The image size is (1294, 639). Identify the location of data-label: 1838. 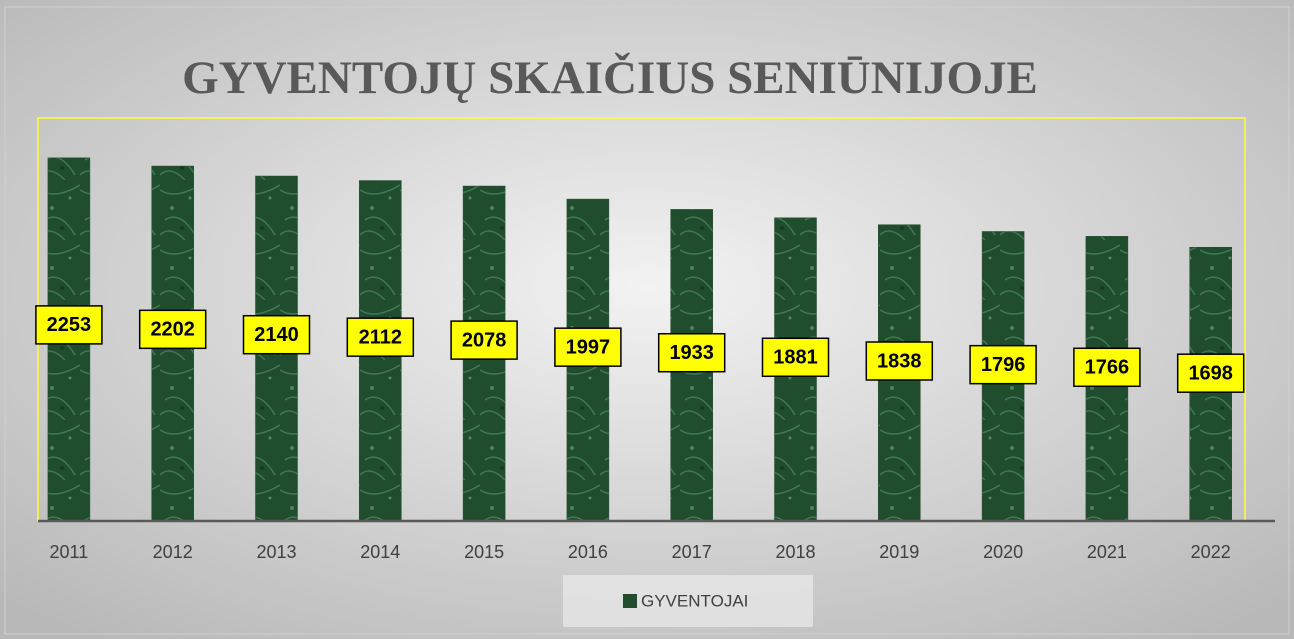
(899, 361).